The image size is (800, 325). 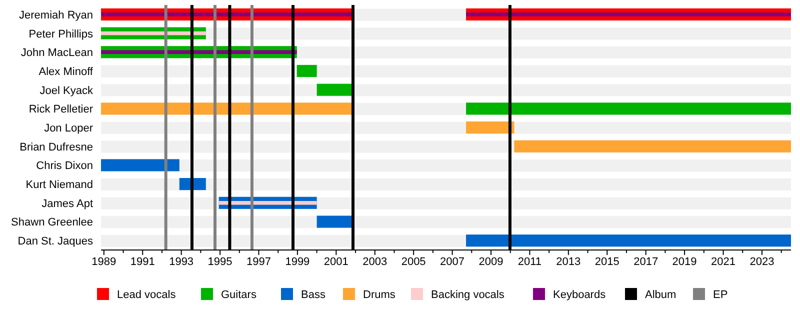 I want to click on y-tick-label: Jeremiah Ryan, so click(x=56, y=15).